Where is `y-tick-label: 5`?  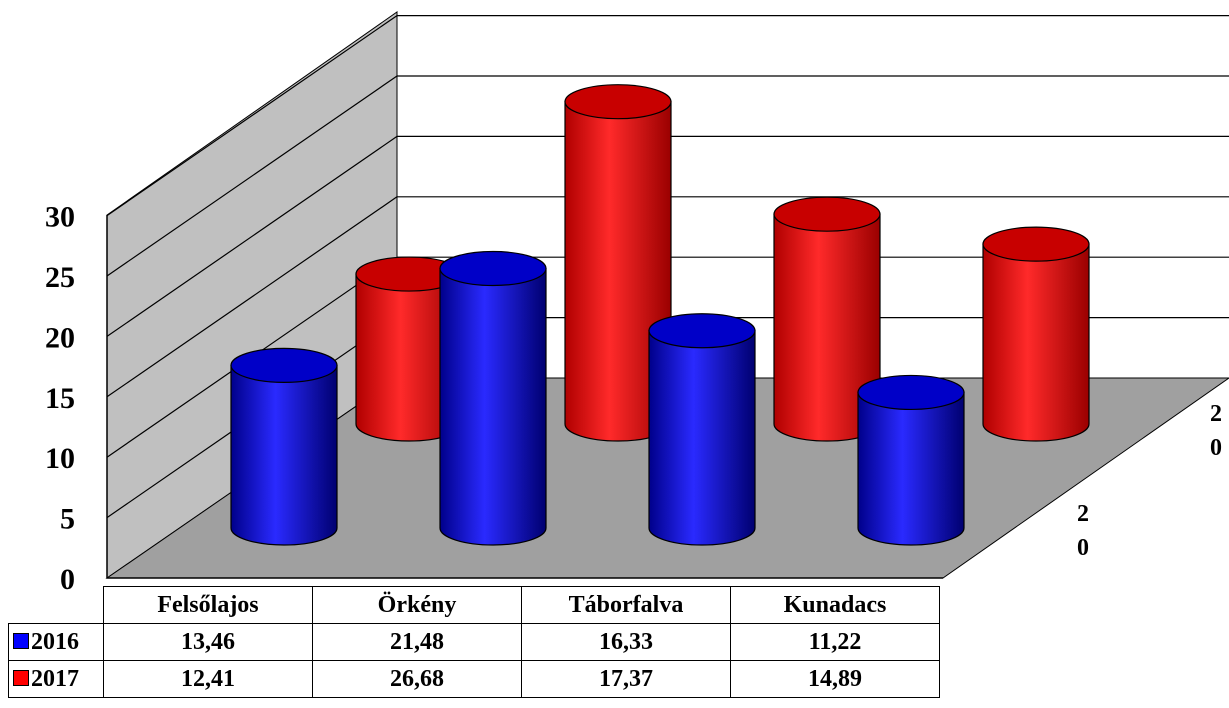
y-tick-label: 5 is located at coordinates (67, 519).